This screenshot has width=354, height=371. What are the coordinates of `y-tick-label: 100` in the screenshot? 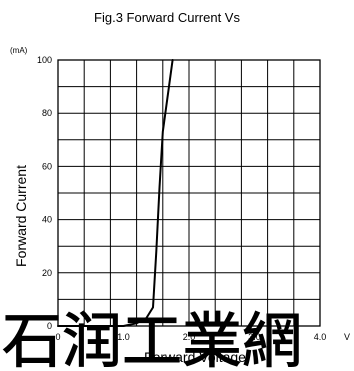 It's located at (44, 60).